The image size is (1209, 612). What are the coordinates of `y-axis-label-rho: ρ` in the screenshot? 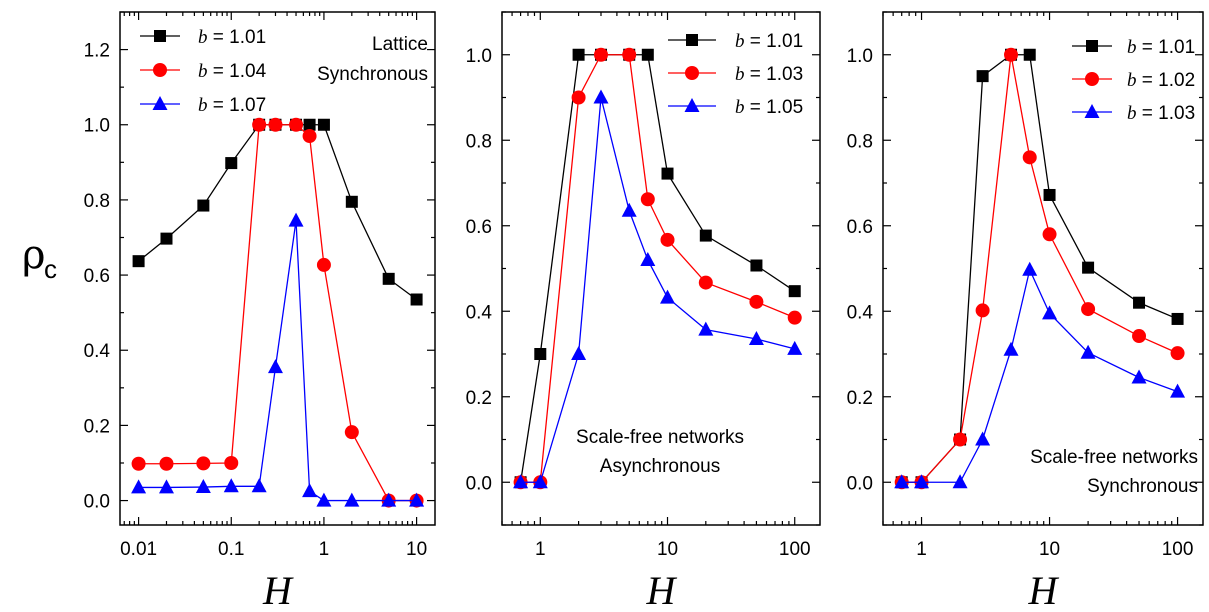 It's located at (34, 255).